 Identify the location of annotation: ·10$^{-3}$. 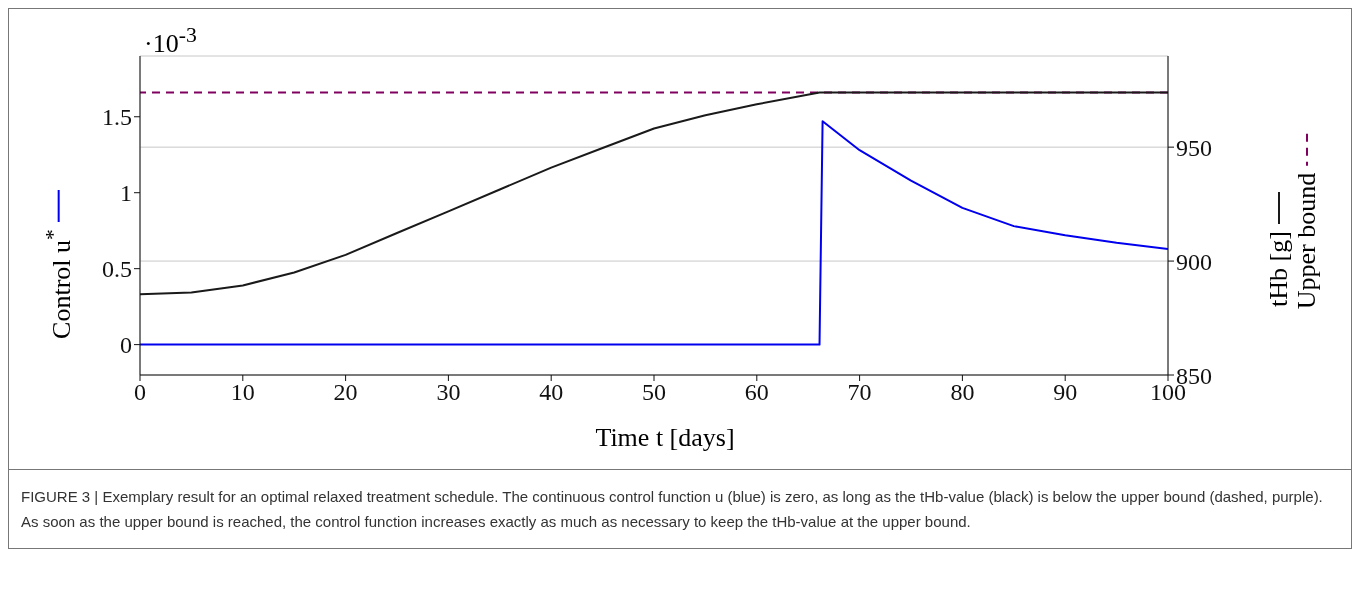
(170, 40).